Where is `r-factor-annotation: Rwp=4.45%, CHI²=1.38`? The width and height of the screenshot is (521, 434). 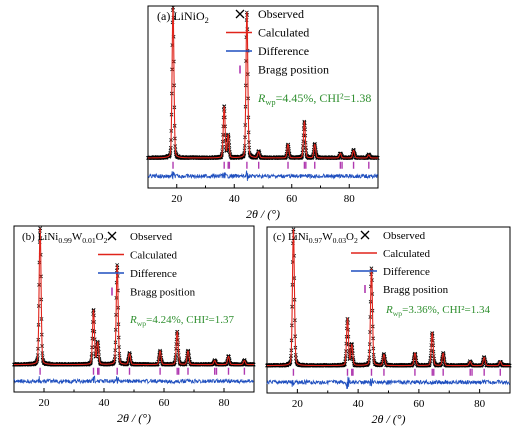 r-factor-annotation: Rwp=4.45%, CHI²=1.38 is located at coordinates (314, 99).